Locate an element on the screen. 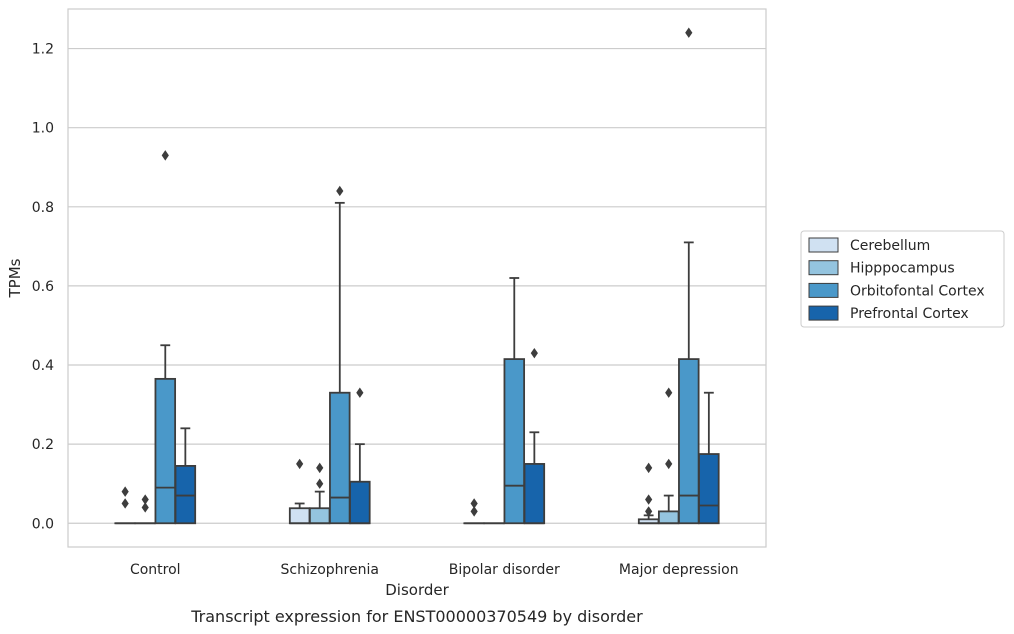 Image resolution: width=1014 pixels, height=634 pixels. legend-label: Hipppocampus is located at coordinates (902, 269).